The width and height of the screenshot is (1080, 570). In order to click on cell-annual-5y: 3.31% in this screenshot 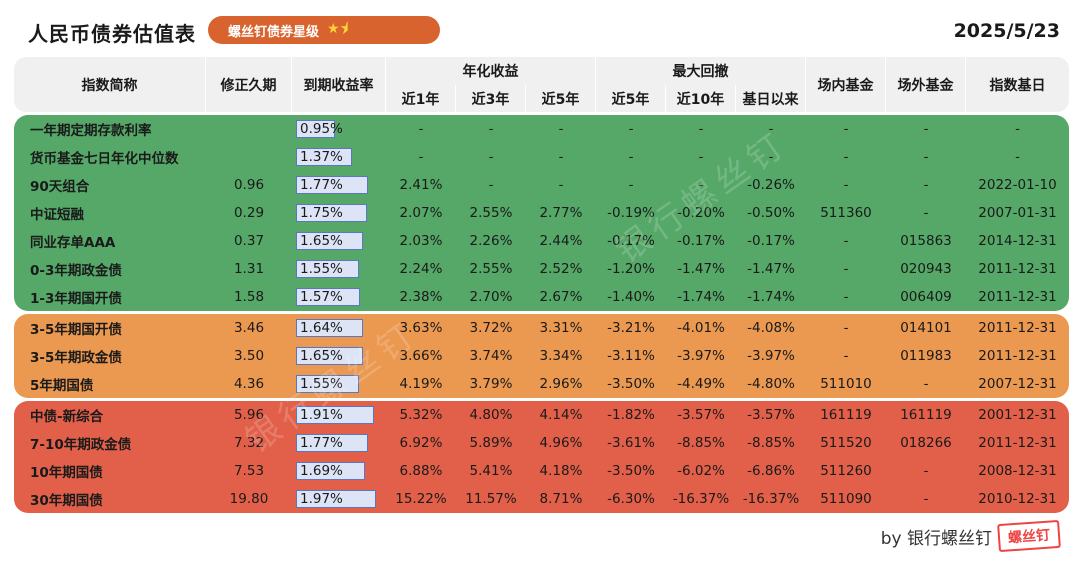, I will do `click(561, 328)`.